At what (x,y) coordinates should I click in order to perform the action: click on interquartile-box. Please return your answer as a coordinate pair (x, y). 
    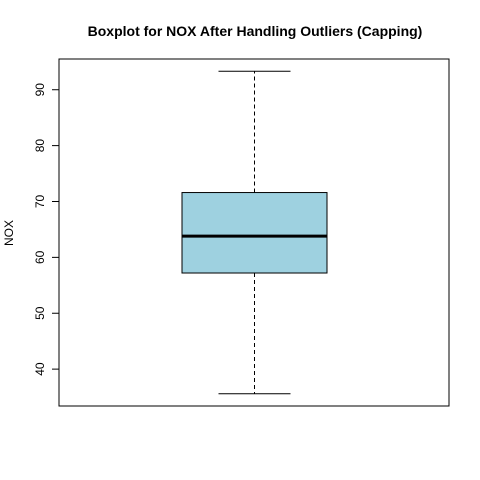
    Looking at the image, I should click on (254, 233).